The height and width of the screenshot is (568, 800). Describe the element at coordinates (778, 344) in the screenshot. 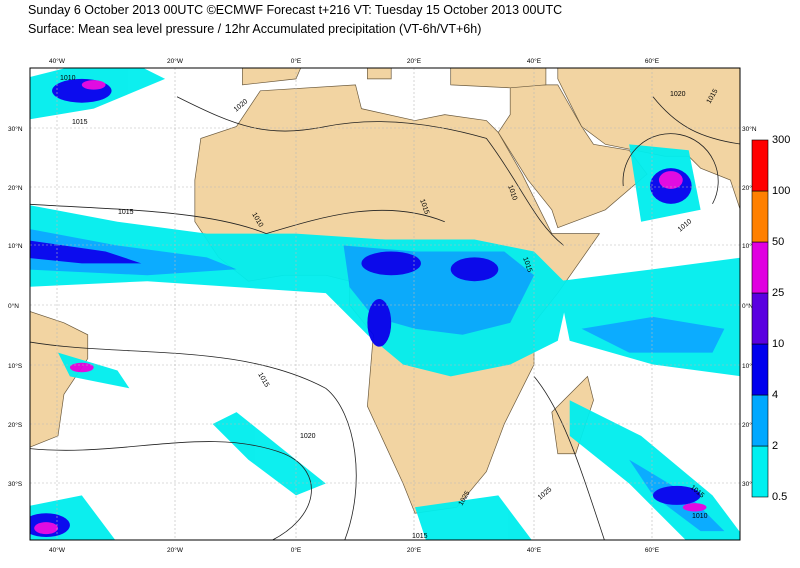

I see `colorbar-label: 10` at that location.